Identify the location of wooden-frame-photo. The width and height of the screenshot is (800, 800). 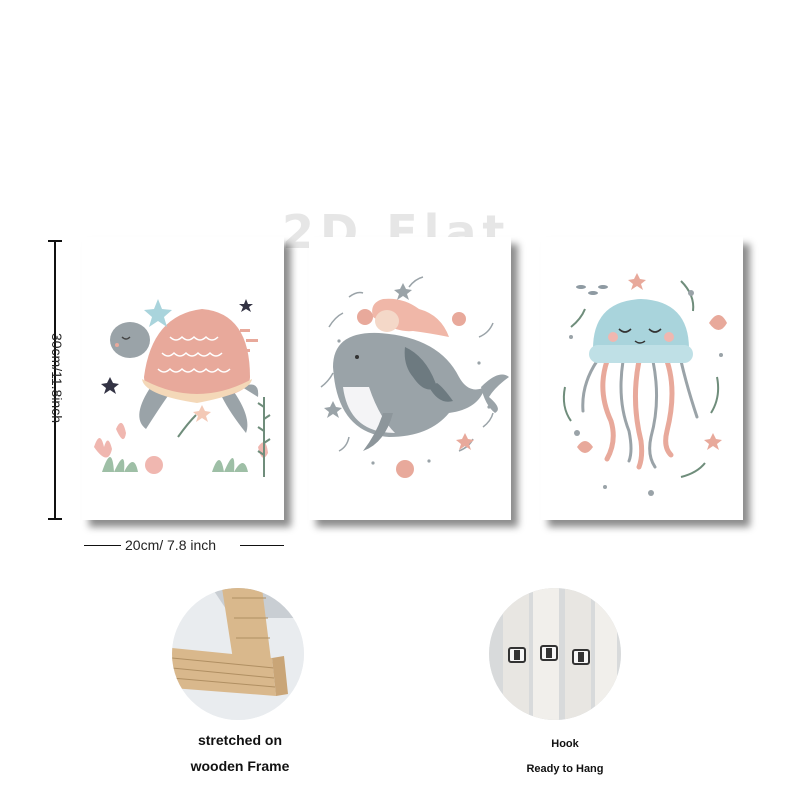
(238, 654).